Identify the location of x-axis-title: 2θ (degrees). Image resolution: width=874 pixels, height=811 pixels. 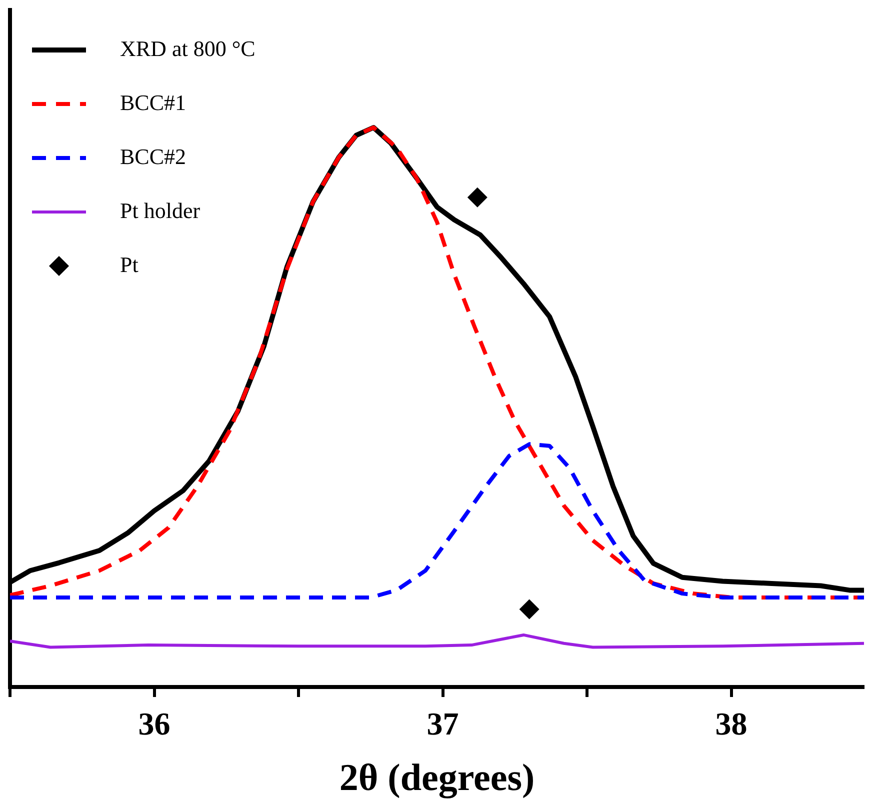
(437, 778).